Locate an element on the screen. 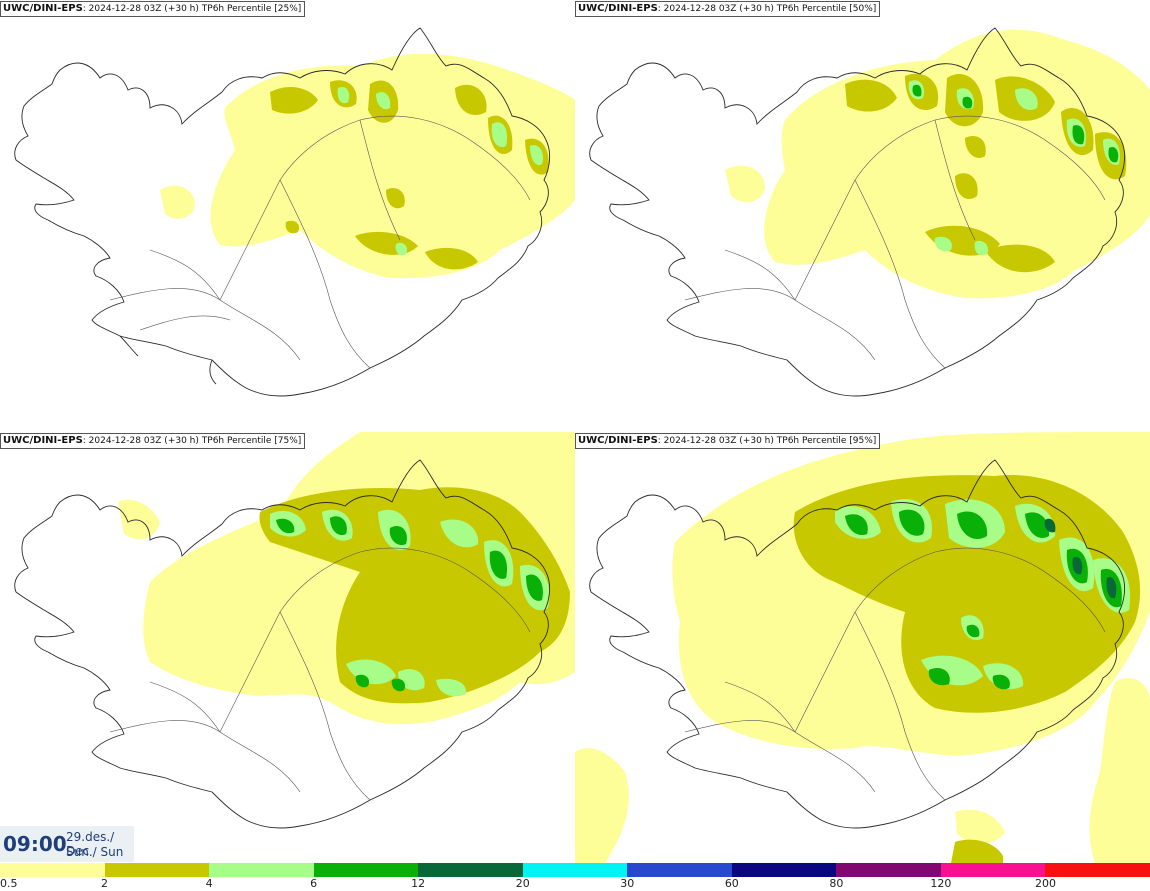  color-legend: 0.5 2 4 6 12 20 30 60 80 120 200 is located at coordinates (575, 877).